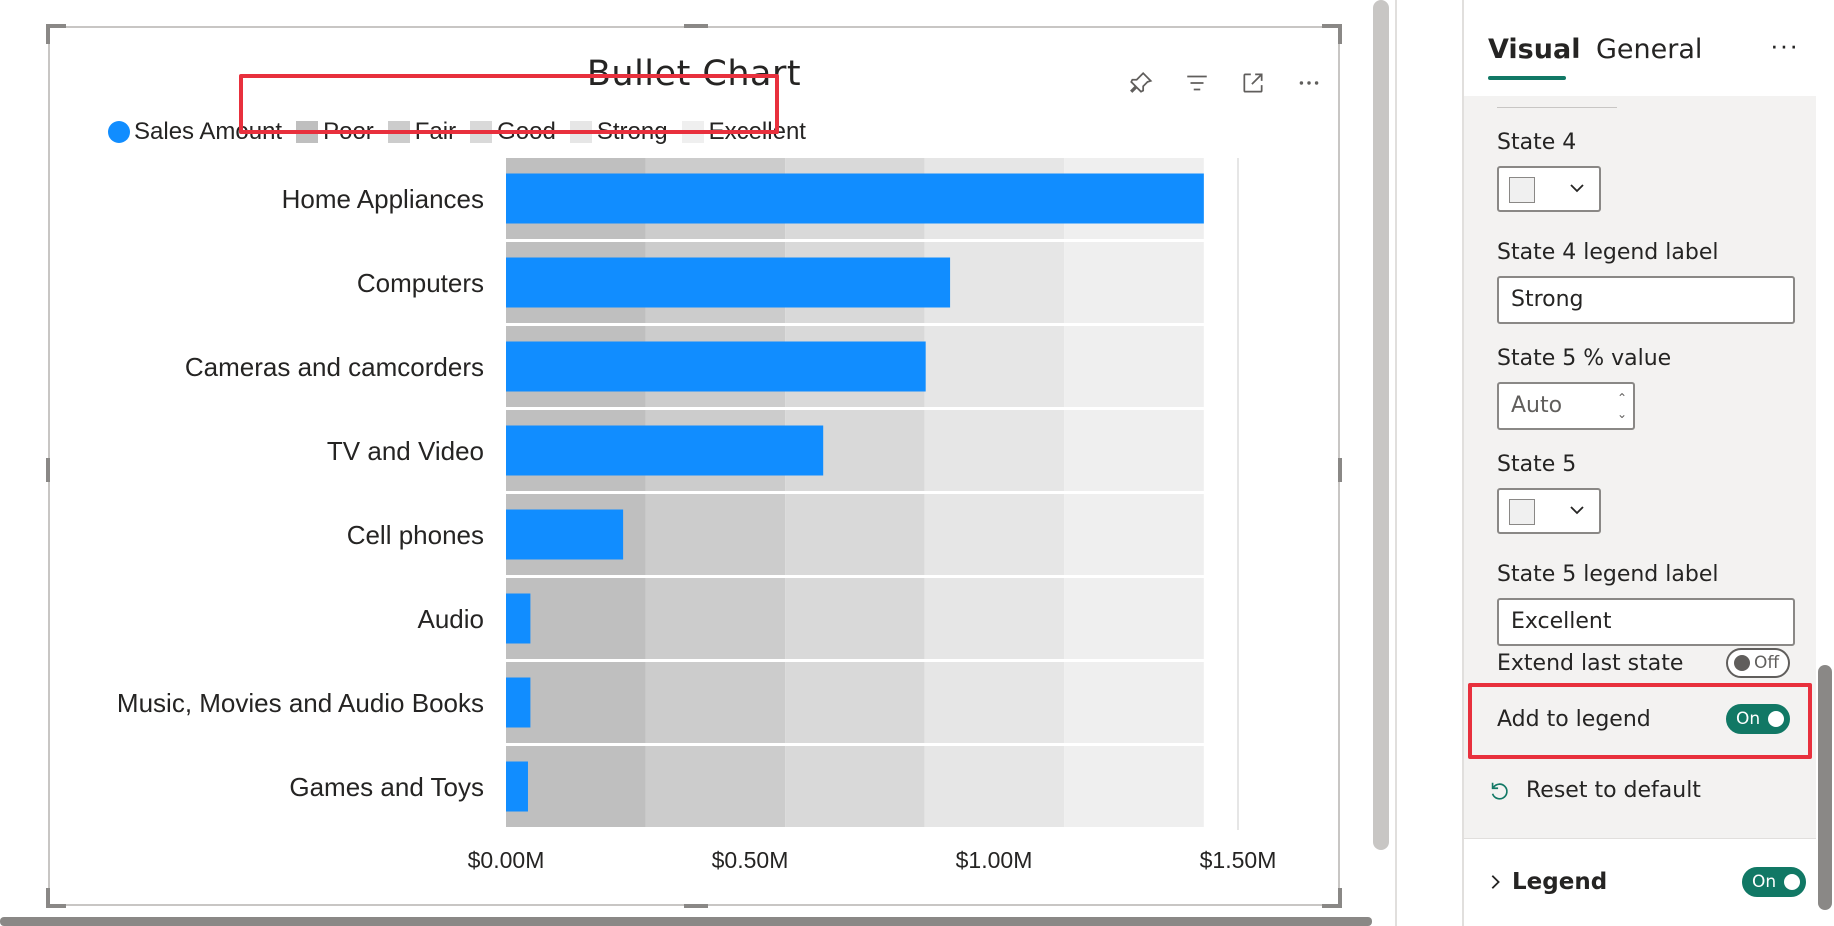 The height and width of the screenshot is (926, 1834). Describe the element at coordinates (1566, 406) in the screenshot. I see `state5-pct-stepper: Auto ⌃ ⌄` at that location.